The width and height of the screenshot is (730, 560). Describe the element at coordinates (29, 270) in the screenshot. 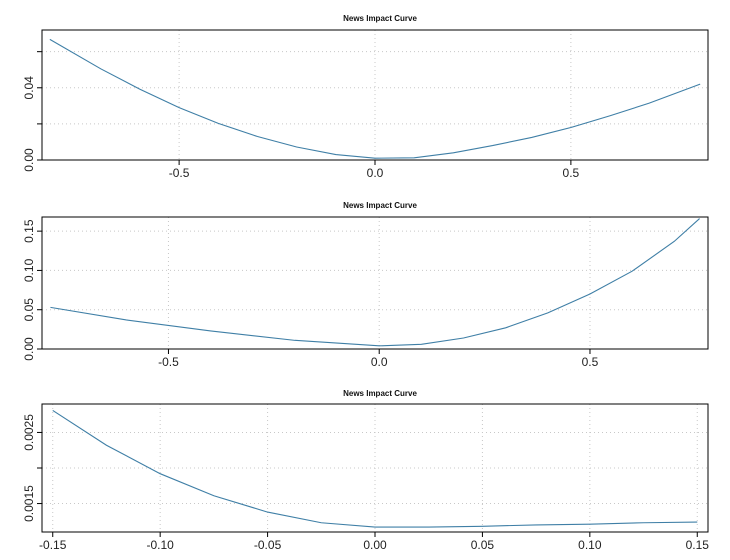

I see `y-tick-label: 0.10` at that location.